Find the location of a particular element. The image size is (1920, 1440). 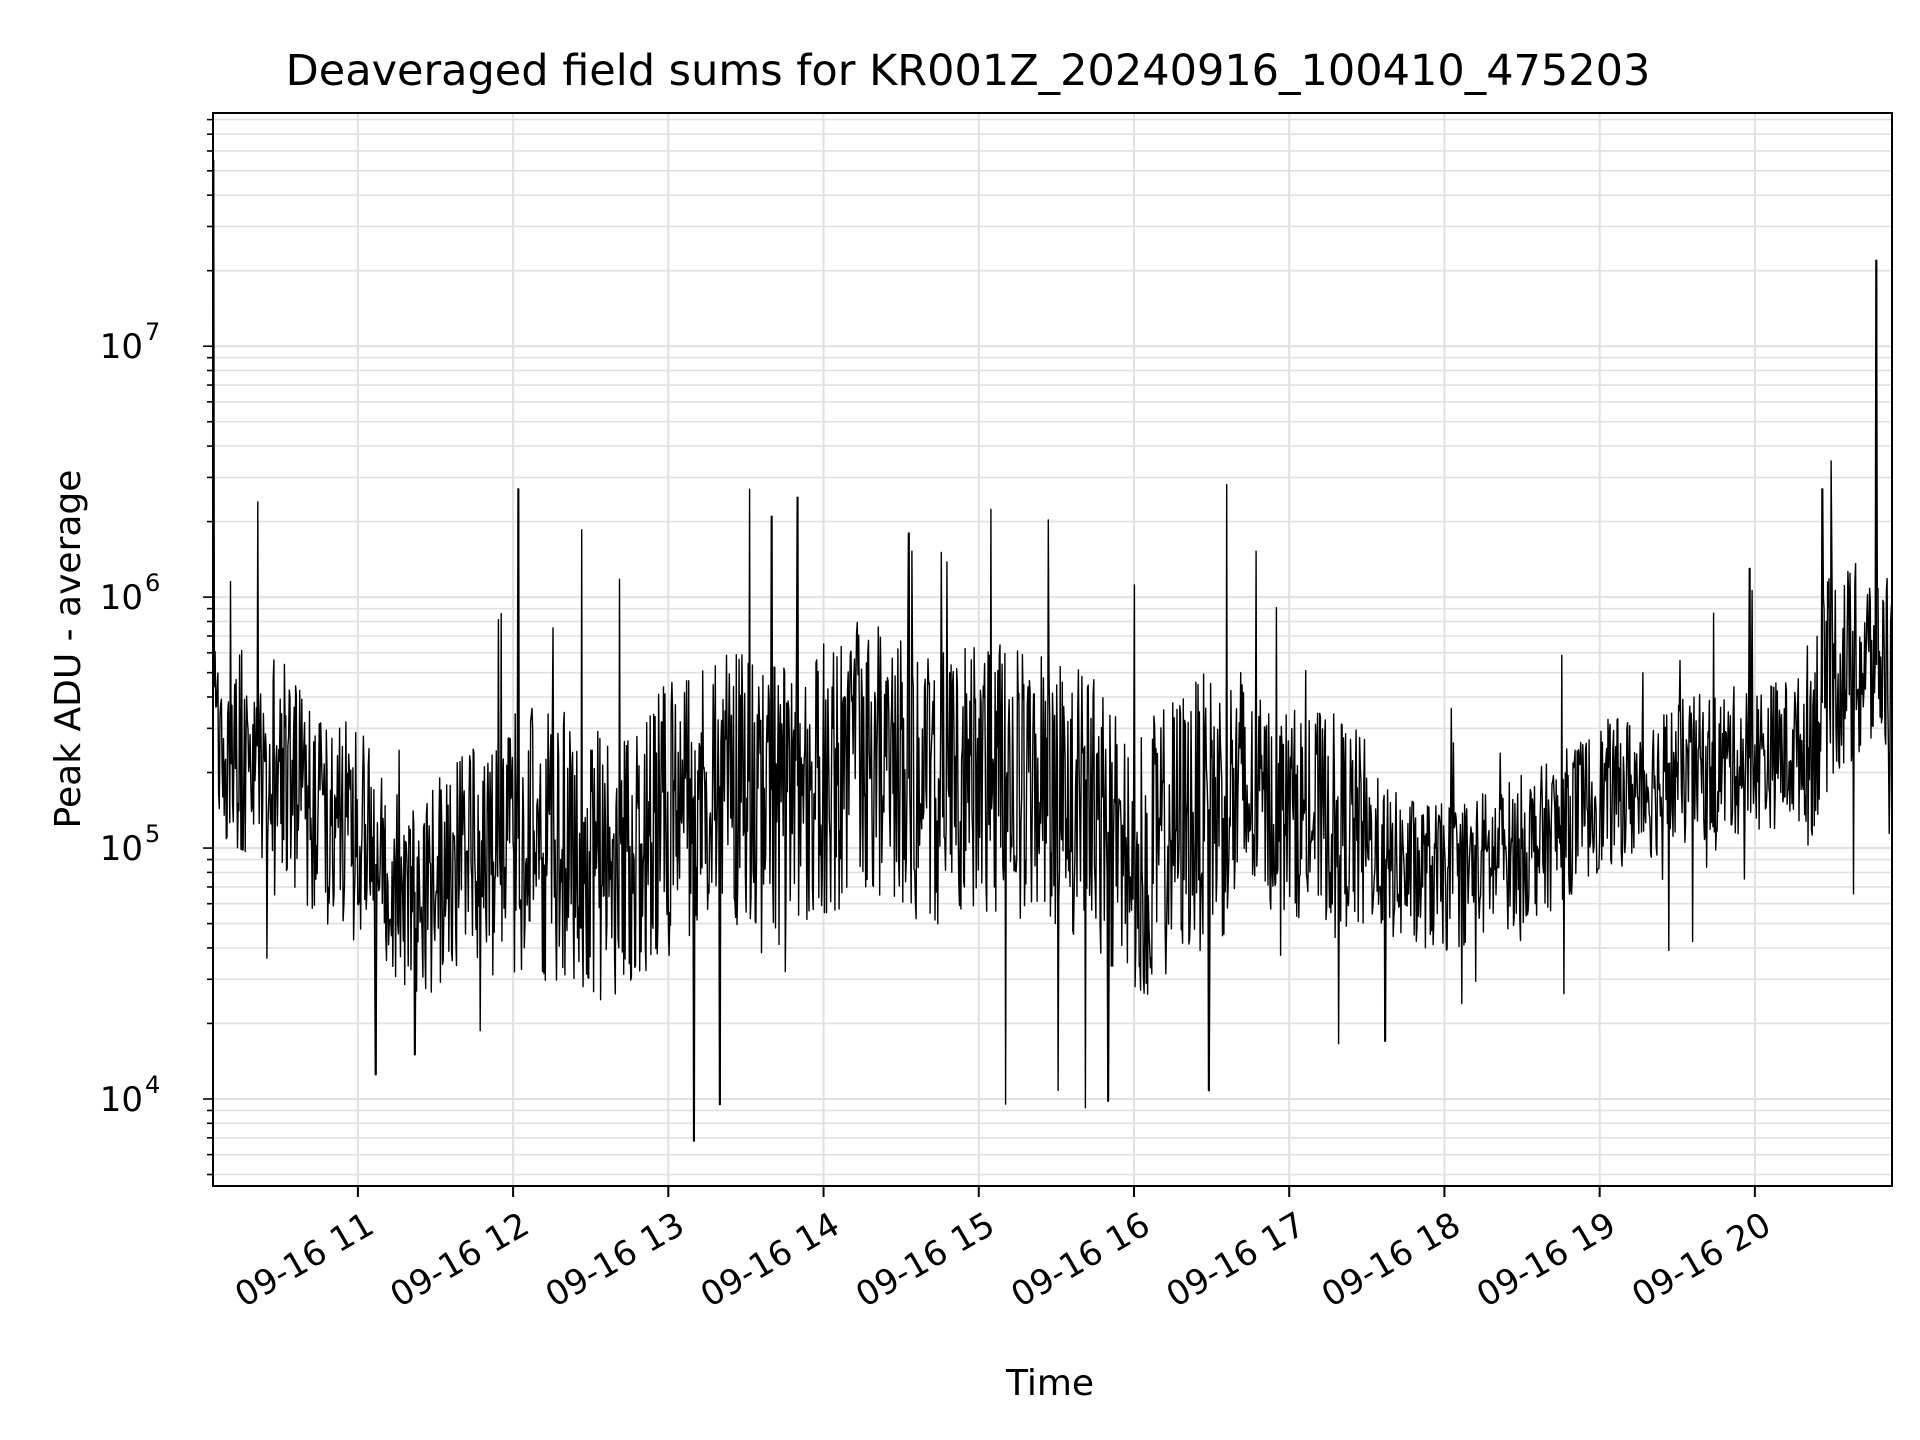

y-tick-exponent: 5 is located at coordinates (152, 834).